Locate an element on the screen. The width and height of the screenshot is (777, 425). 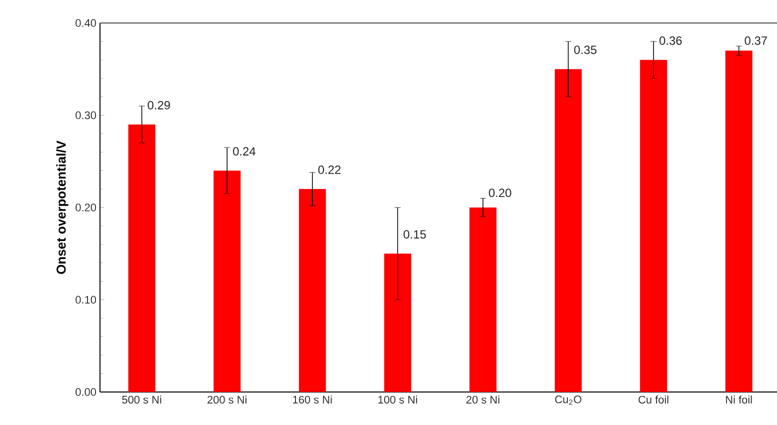
data-label: 0.37 is located at coordinates (755, 40).